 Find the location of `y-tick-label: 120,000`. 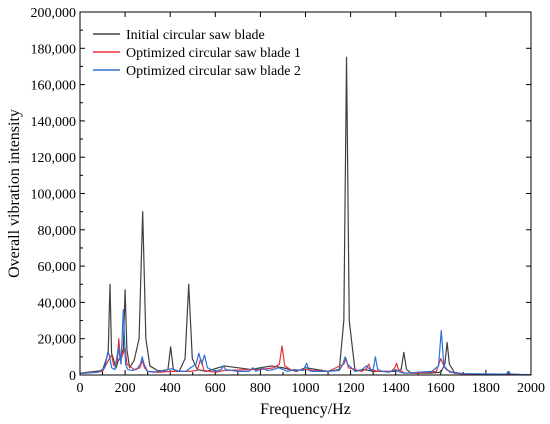

y-tick-label: 120,000 is located at coordinates (54, 158).